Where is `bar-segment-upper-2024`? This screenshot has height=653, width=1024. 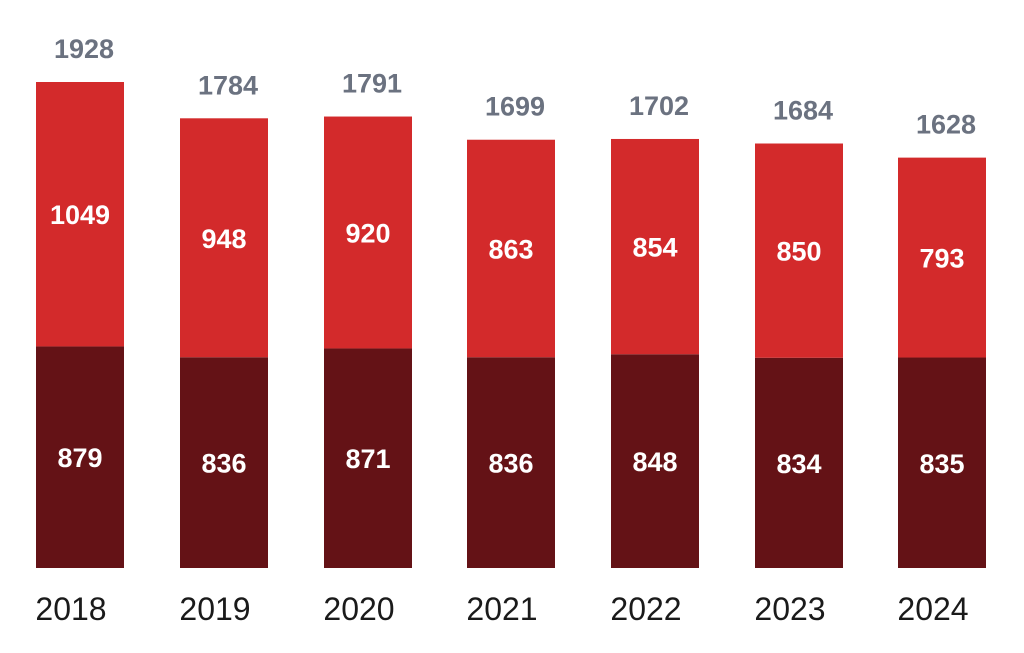 bar-segment-upper-2024 is located at coordinates (942, 257).